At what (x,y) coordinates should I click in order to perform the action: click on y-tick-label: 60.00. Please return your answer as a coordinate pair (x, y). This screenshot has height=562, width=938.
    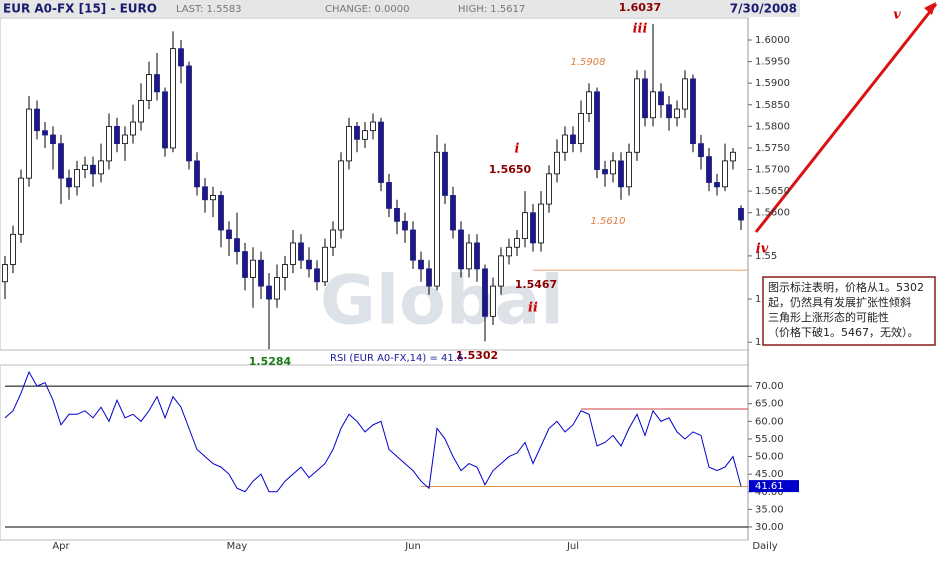
    Looking at the image, I should click on (769, 421).